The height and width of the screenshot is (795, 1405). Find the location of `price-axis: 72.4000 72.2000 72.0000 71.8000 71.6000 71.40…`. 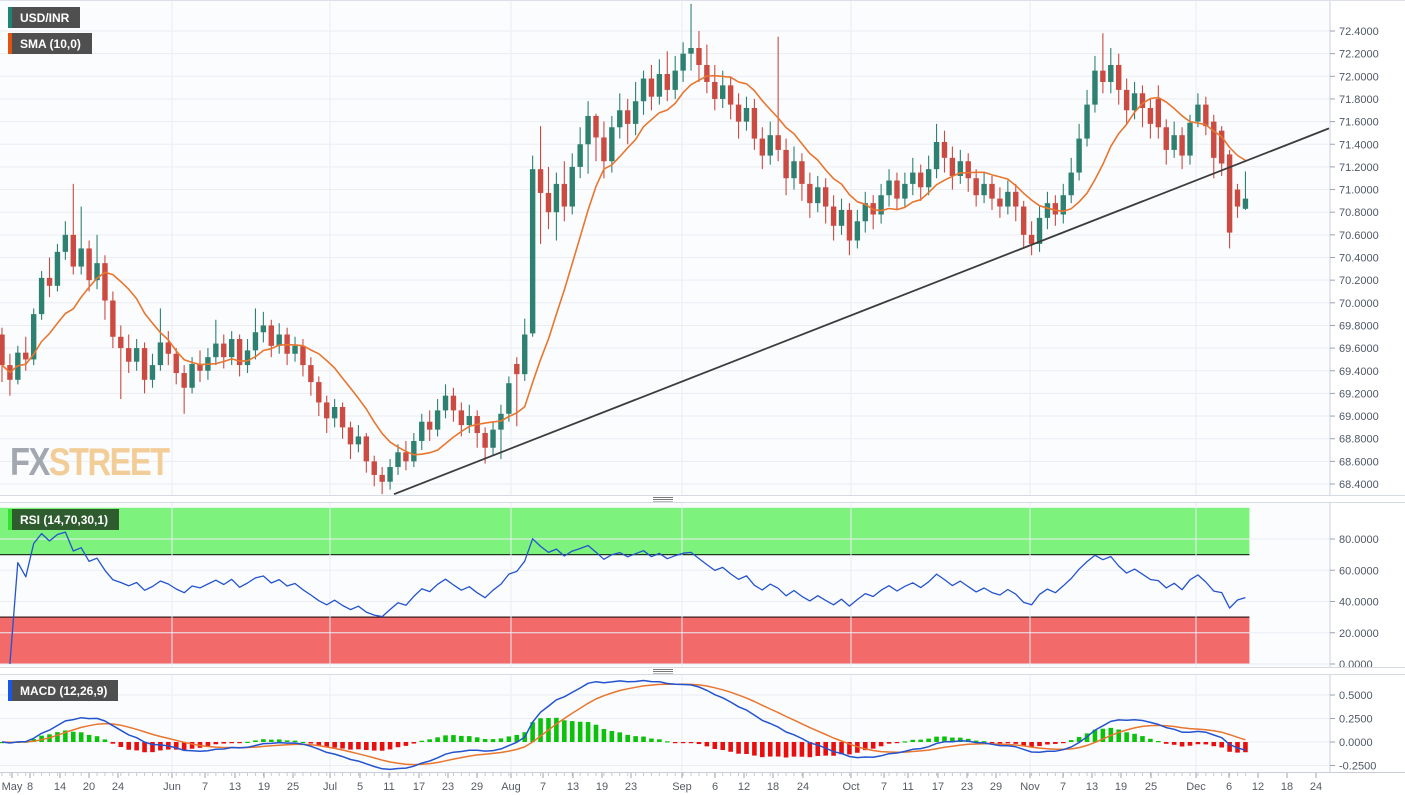

price-axis: 72.4000 72.2000 72.0000 71.8000 71.6000 71.40… is located at coordinates (1354, 248).